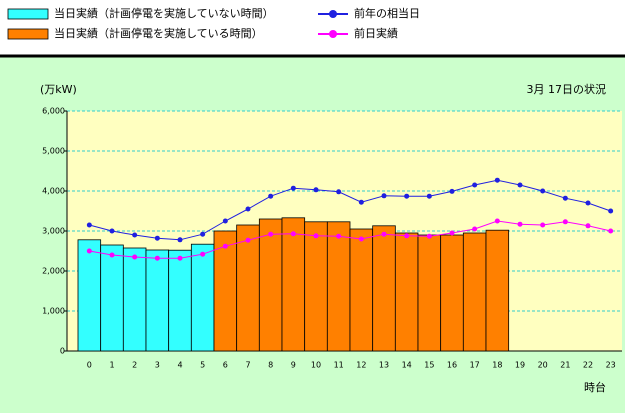 The width and height of the screenshot is (625, 413). I want to click on legend-label: 前日実績, so click(376, 33).